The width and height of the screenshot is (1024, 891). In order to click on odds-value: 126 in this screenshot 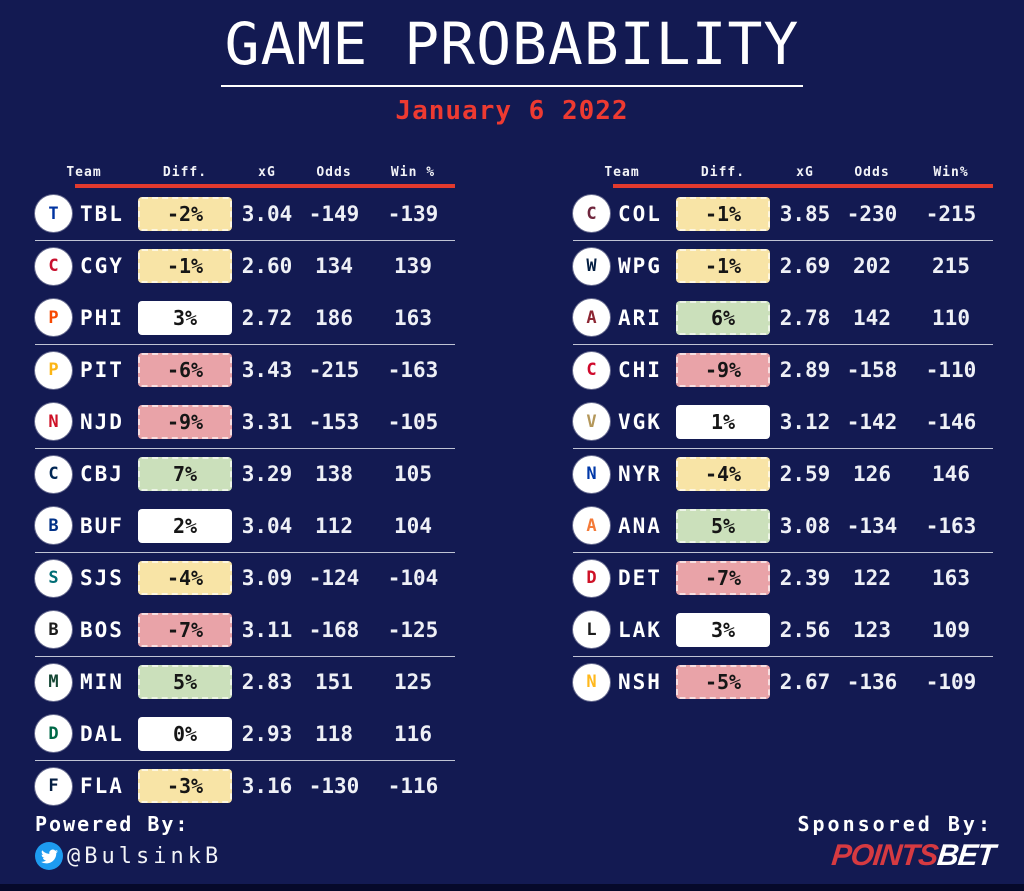, I will do `click(872, 474)`.